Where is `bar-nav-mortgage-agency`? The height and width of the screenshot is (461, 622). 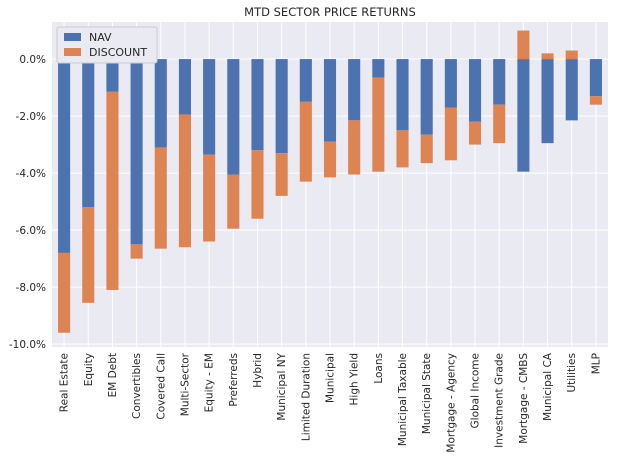
bar-nav-mortgage-agency is located at coordinates (450, 83).